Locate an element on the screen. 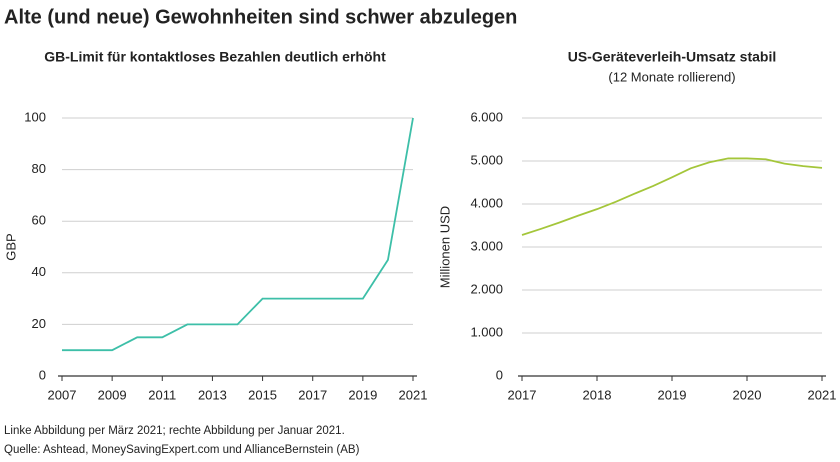 The height and width of the screenshot is (462, 840). x-tick-label: 2009 is located at coordinates (112, 394).